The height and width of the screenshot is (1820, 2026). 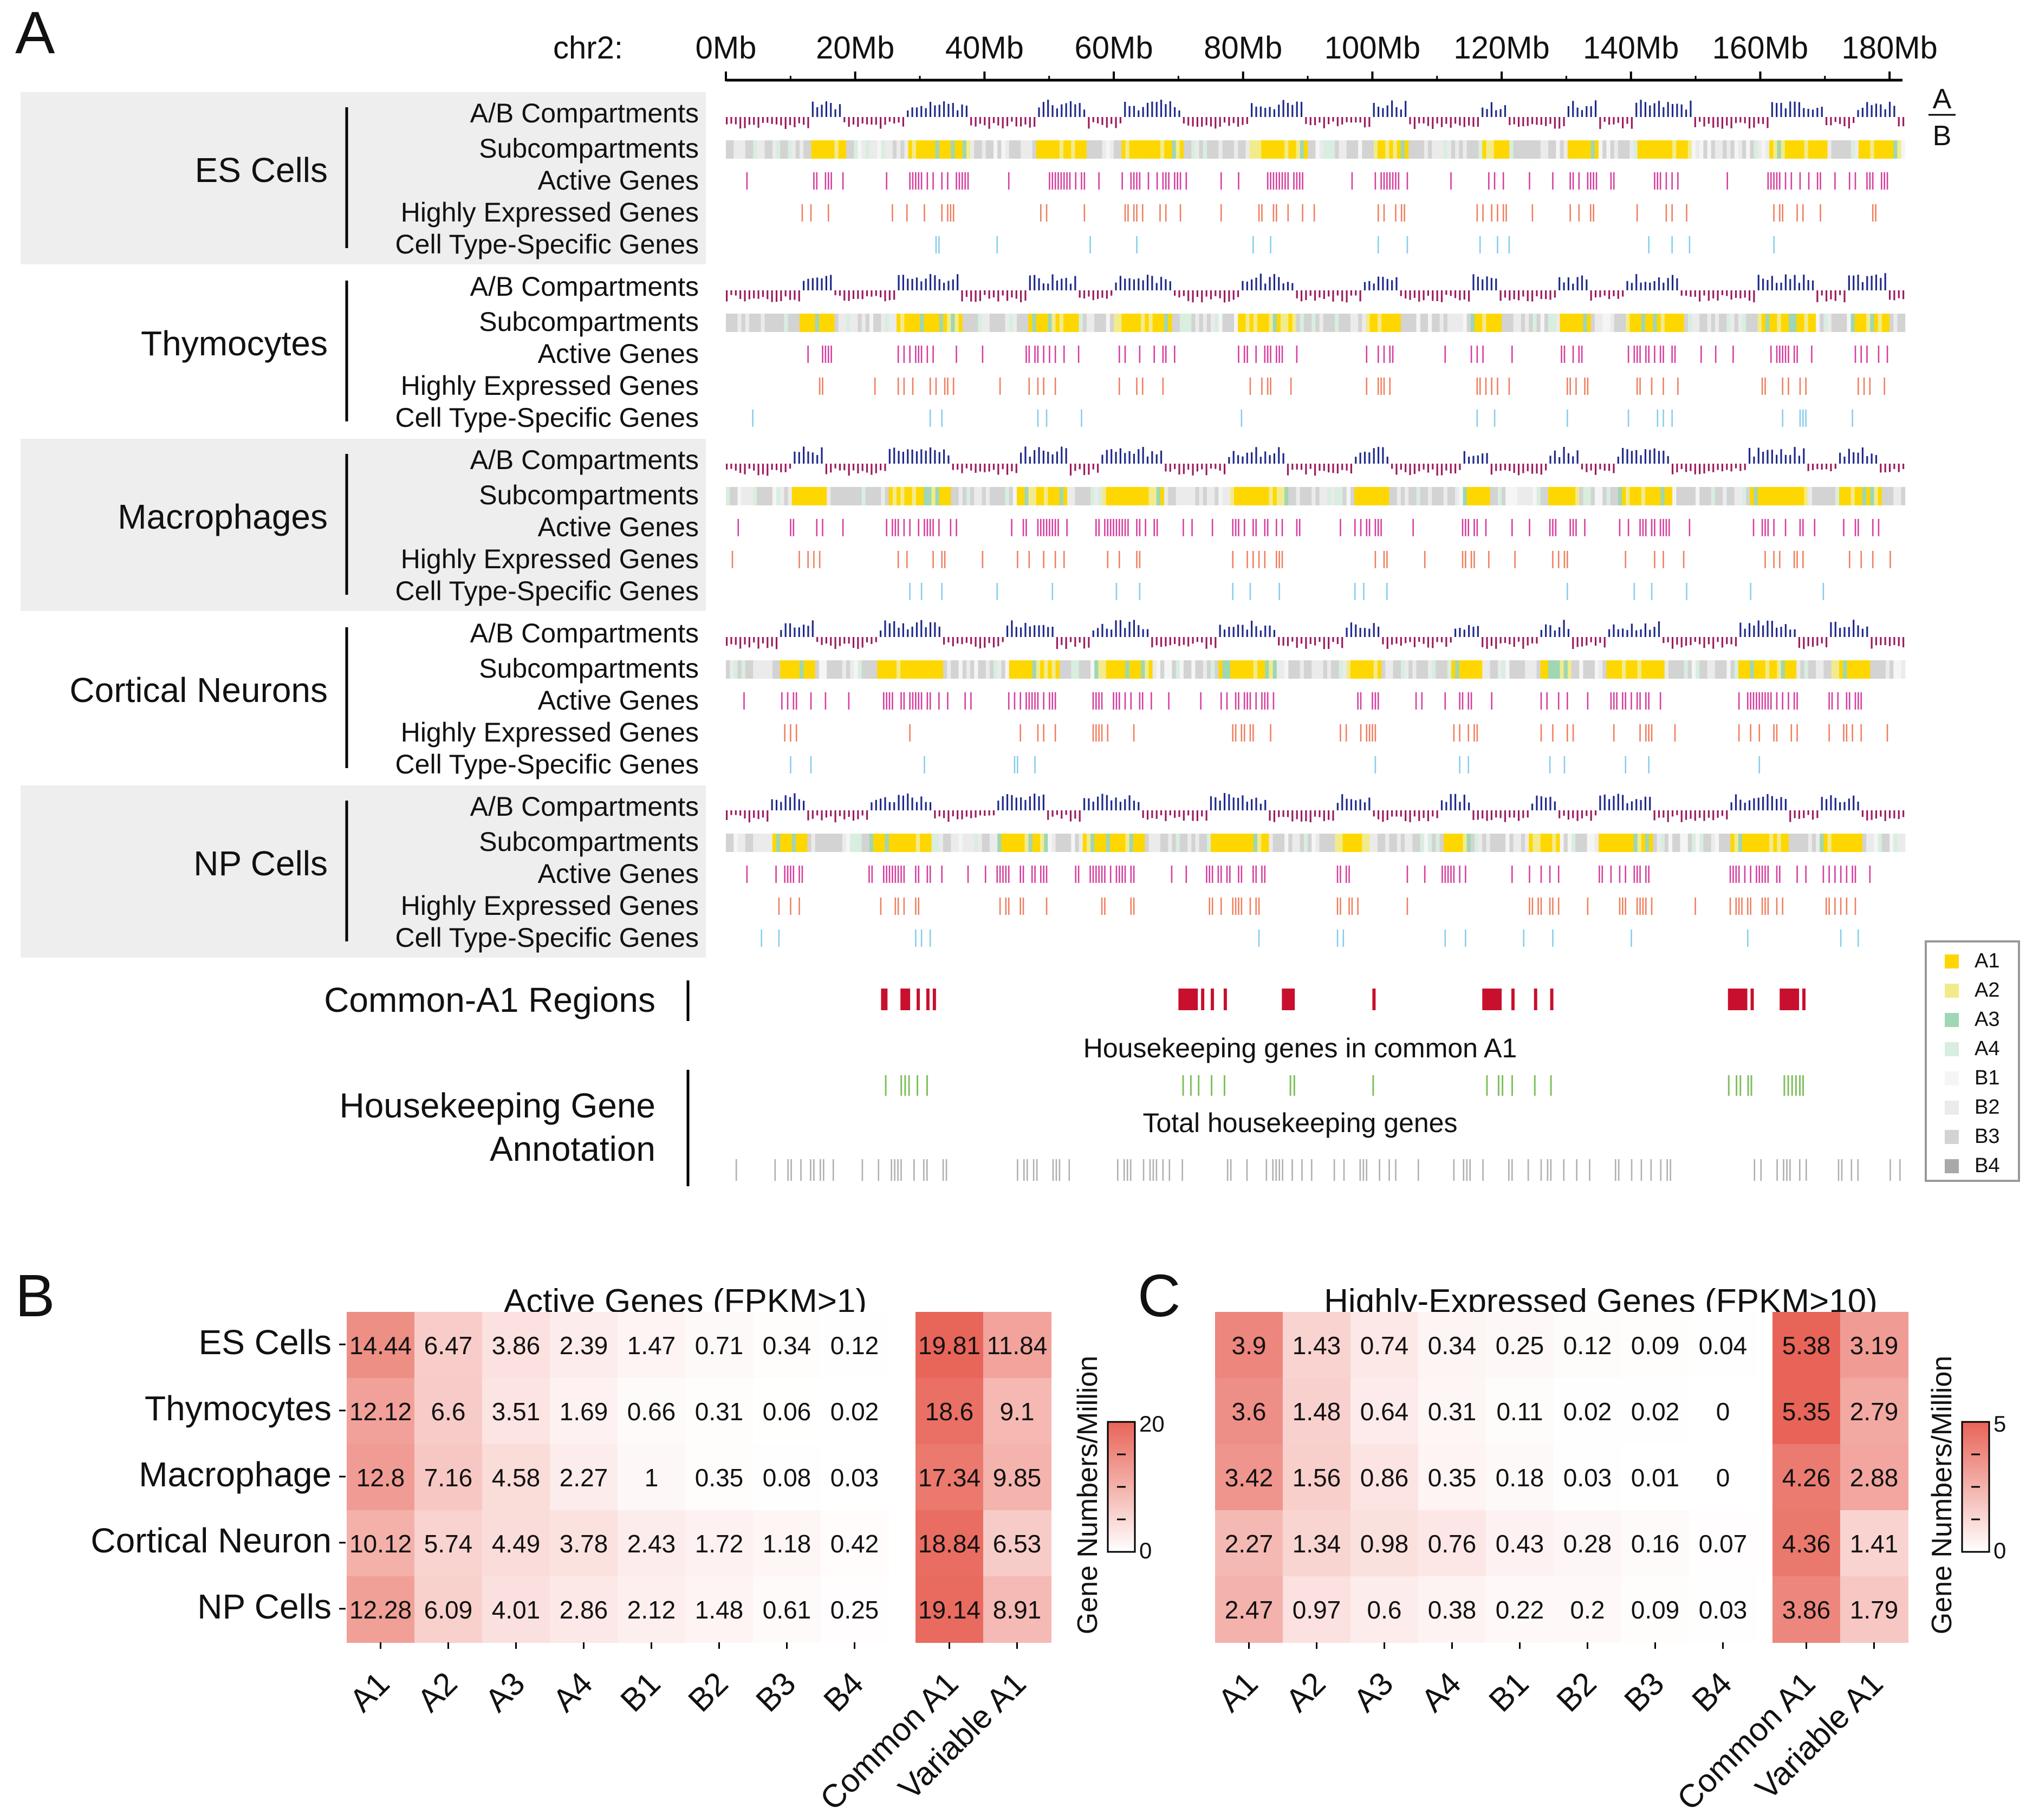 I want to click on cell-type-label: Cortical Neurons, so click(x=198, y=690).